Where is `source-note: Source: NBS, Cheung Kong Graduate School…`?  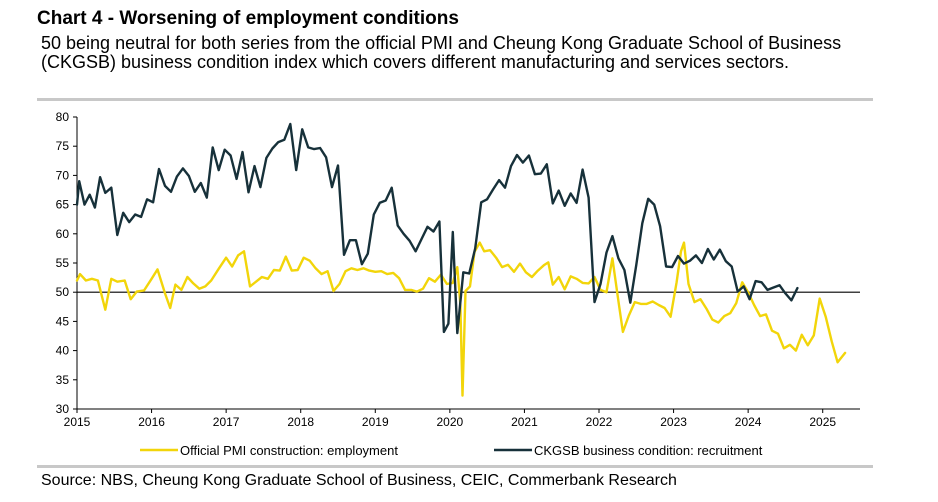
source-note: Source: NBS, Cheung Kong Graduate School… is located at coordinates (359, 480).